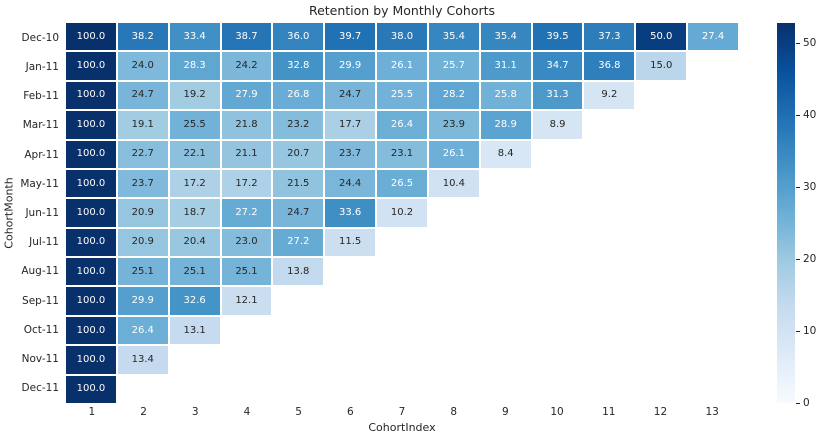 Image resolution: width=822 pixels, height=441 pixels. What do you see at coordinates (298, 95) in the screenshot?
I see `heatmap-cell: 26.8` at bounding box center [298, 95].